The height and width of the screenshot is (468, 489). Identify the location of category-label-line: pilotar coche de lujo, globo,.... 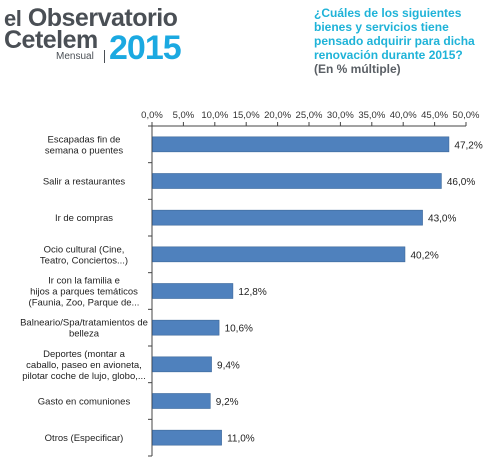
(84, 376).